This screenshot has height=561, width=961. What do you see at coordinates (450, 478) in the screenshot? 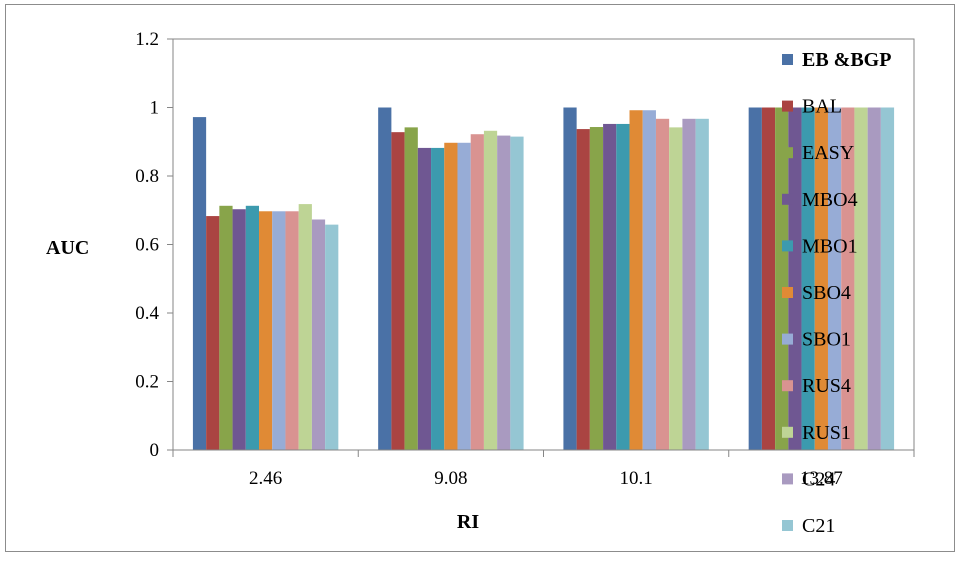
I see `x-tick-label: 9.08` at bounding box center [450, 478].